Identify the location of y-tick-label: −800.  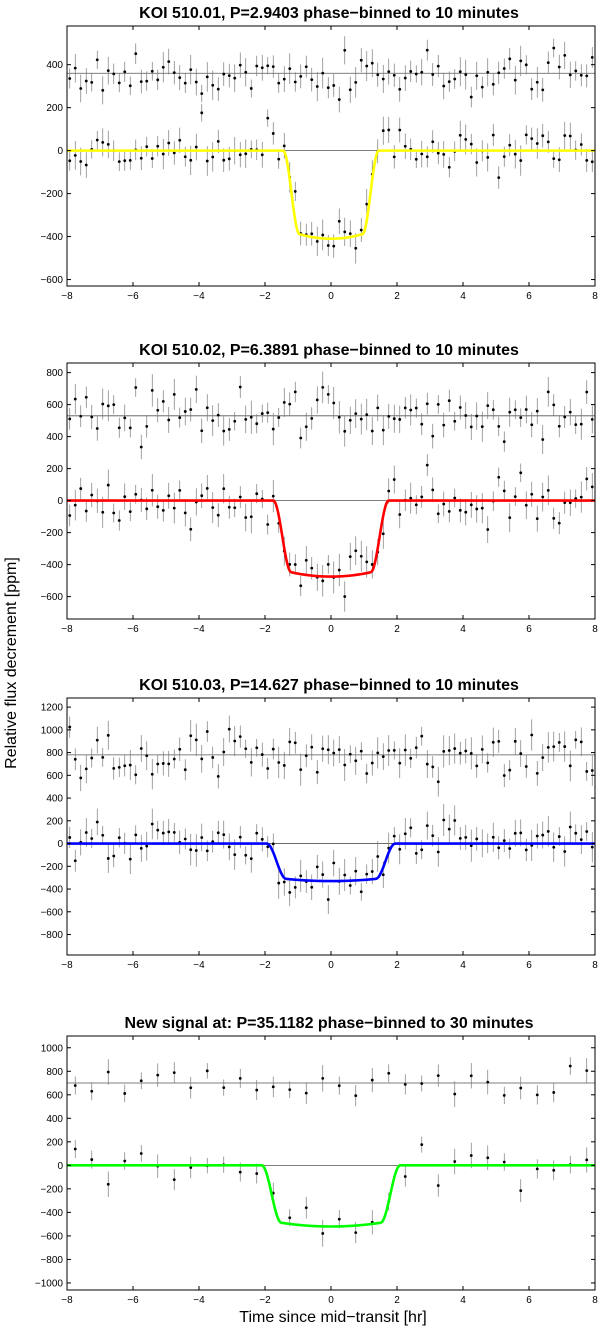
(51, 935).